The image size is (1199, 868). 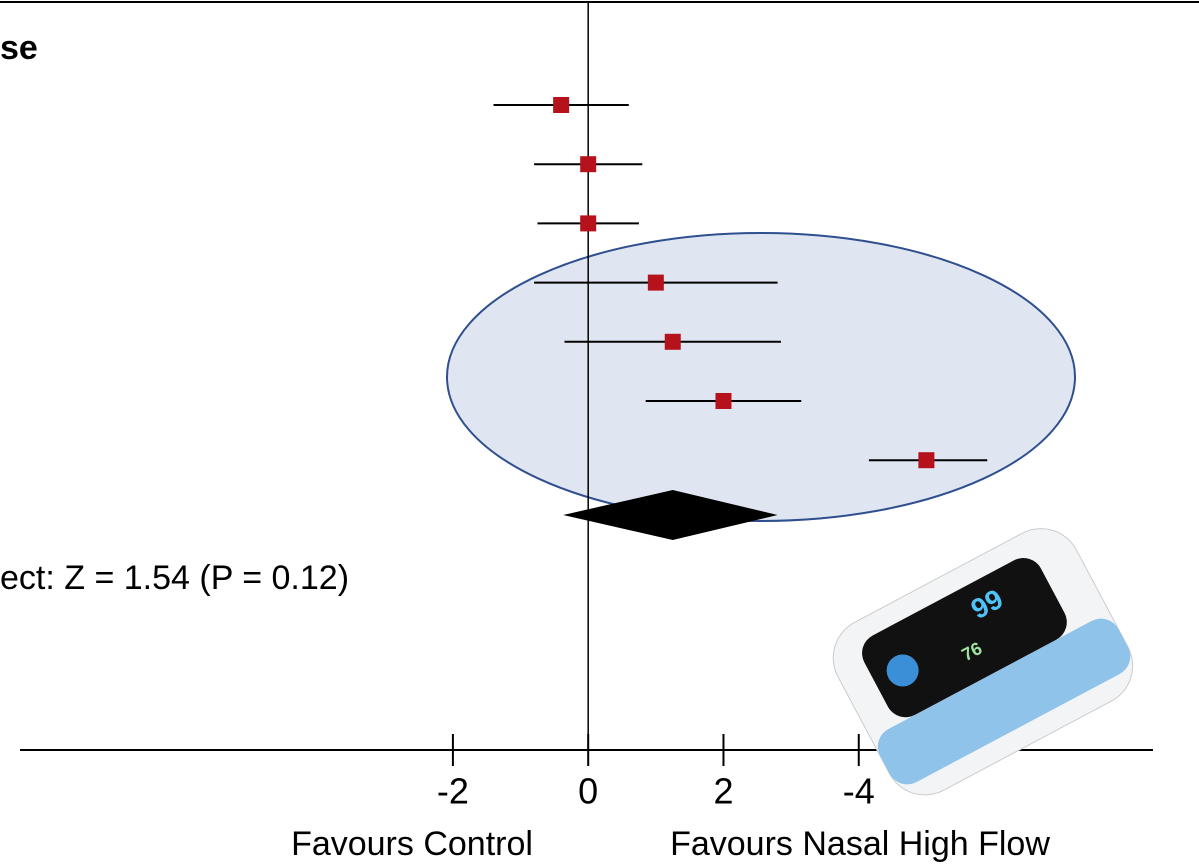 I want to click on device-band, so click(x=1004, y=701).